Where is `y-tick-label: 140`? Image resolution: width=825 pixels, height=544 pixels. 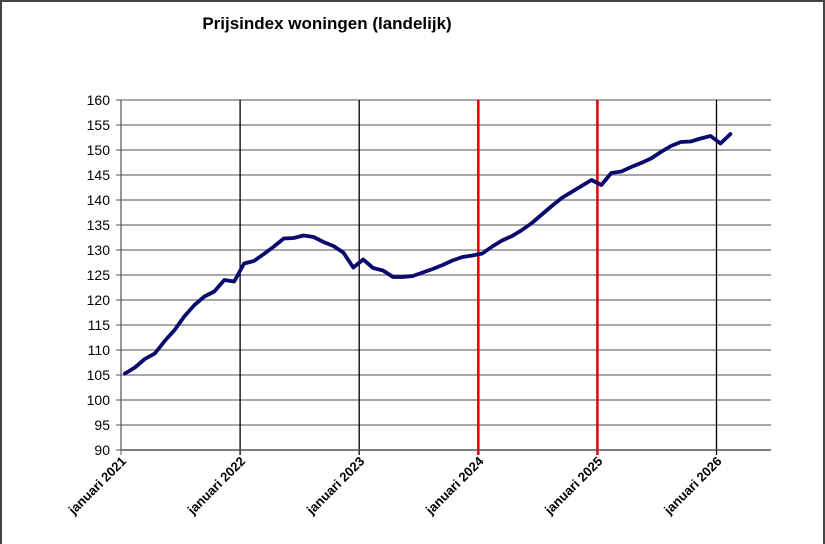
y-tick-label: 140 is located at coordinates (99, 200).